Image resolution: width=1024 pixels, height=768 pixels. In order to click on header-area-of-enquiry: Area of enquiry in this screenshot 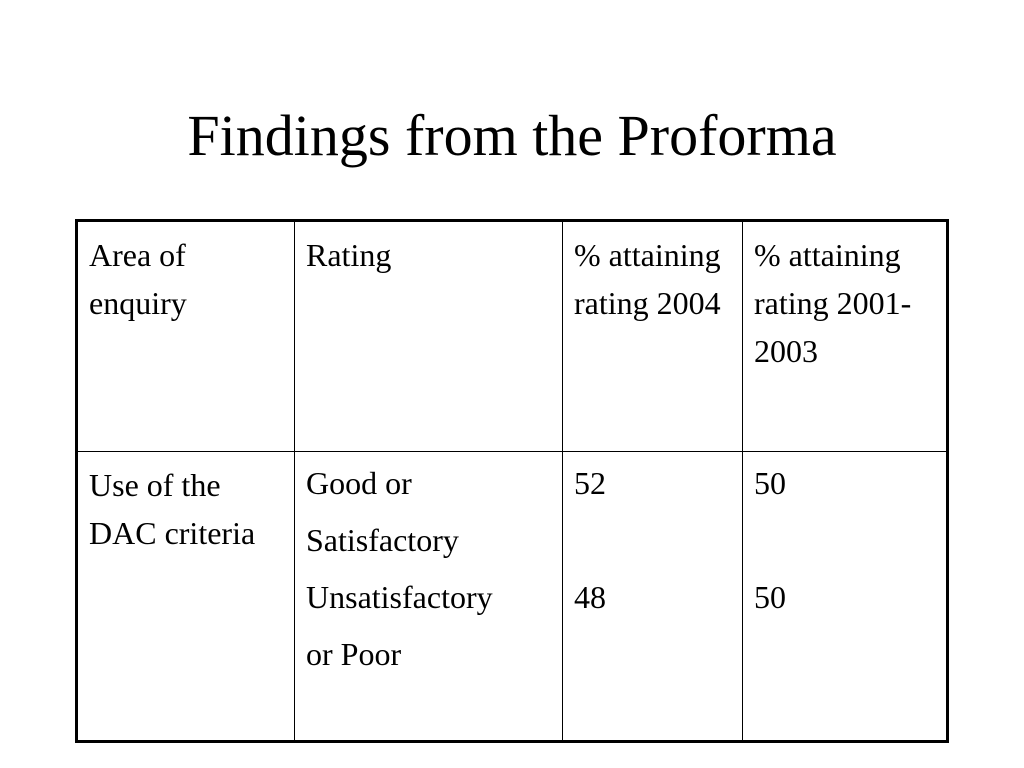, I will do `click(185, 336)`.